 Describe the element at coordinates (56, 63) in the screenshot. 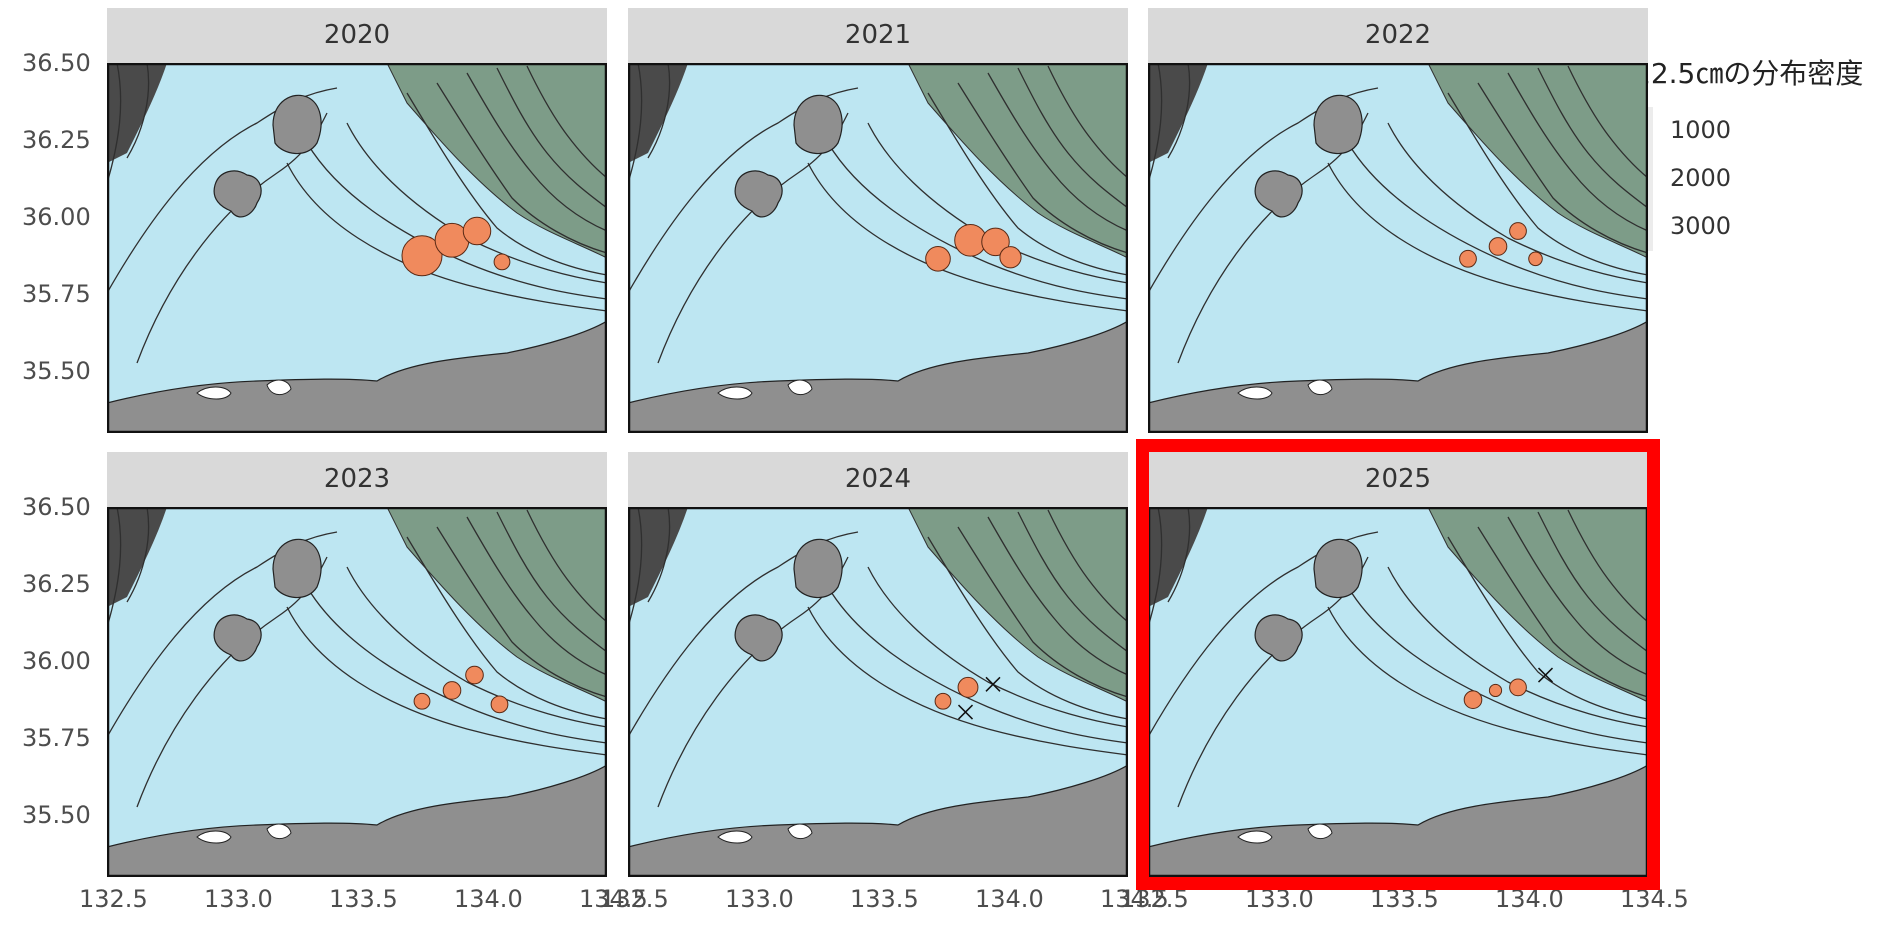

I see `y-tick-label: 36.50` at that location.